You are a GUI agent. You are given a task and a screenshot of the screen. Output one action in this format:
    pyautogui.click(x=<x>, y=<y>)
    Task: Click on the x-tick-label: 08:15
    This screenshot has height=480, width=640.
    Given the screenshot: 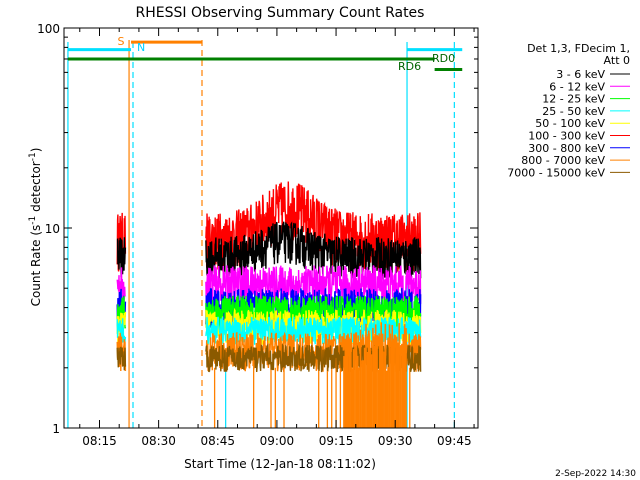 What is the action you would take?
    pyautogui.click(x=99, y=441)
    